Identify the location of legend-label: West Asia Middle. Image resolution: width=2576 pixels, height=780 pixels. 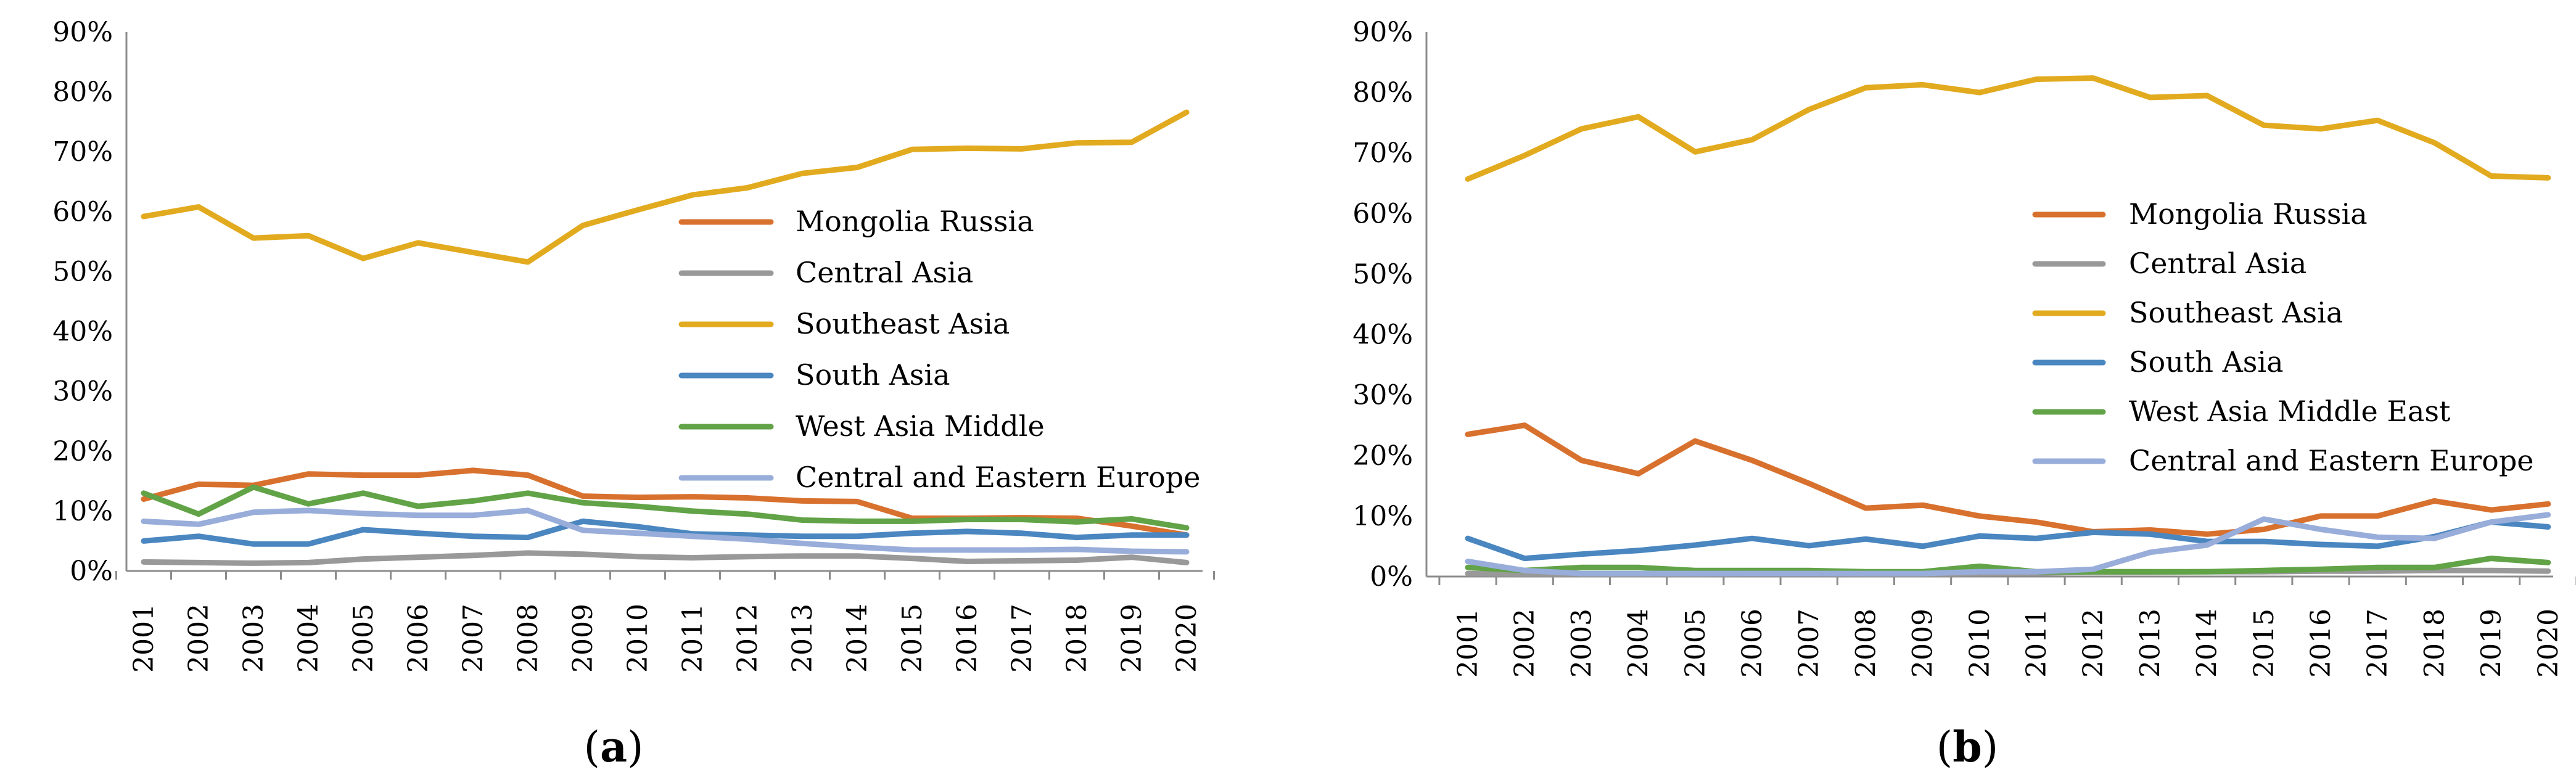
(920, 426).